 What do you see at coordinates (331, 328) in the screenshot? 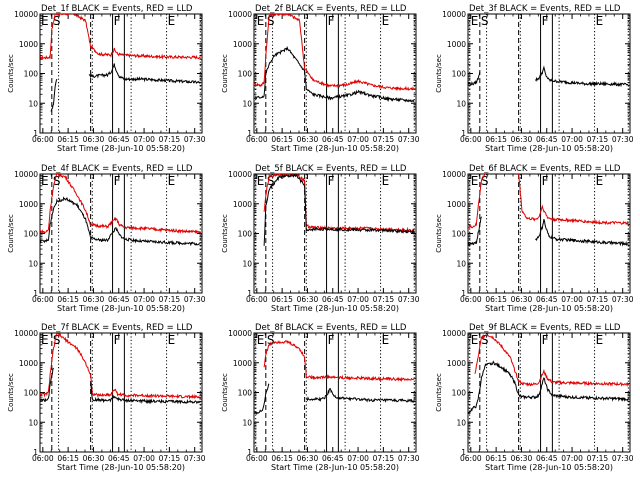
I see `panel-title: Det_8f BLACK = Events, RED = LLD` at bounding box center [331, 328].